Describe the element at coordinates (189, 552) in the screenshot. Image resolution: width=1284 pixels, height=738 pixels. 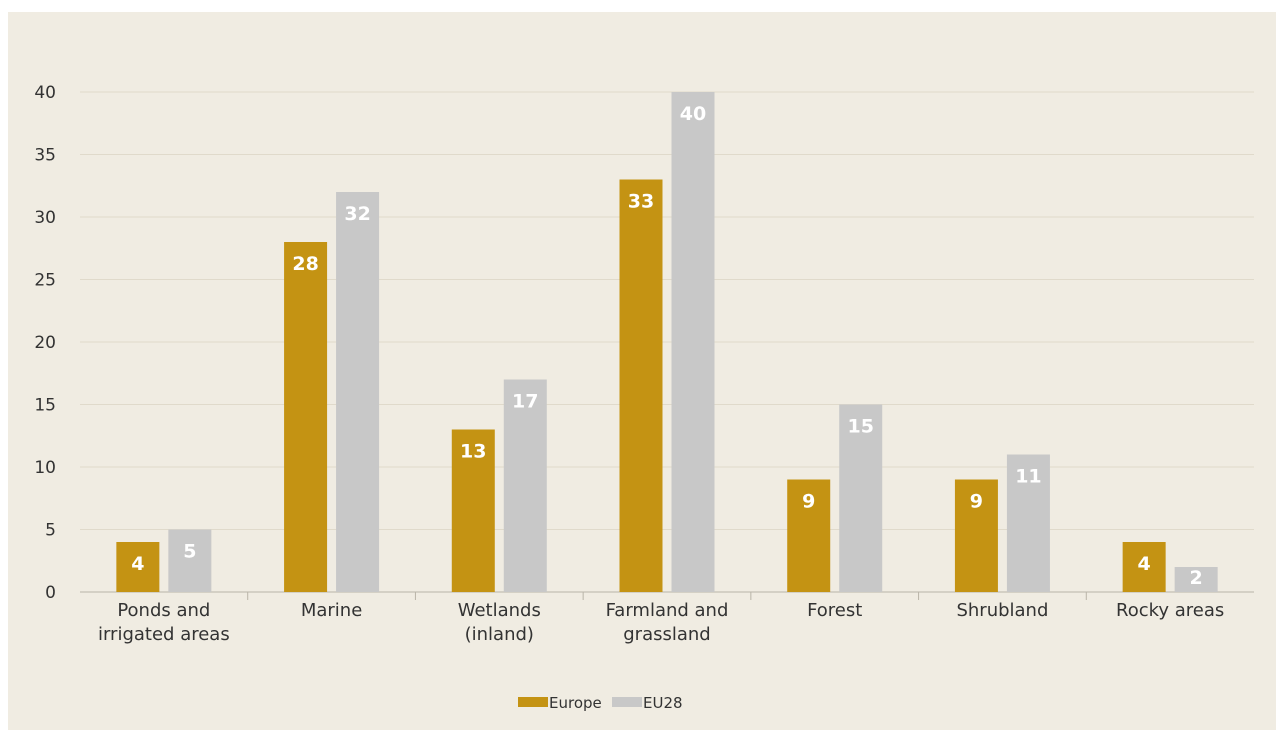
I see `bar-value-label: 5` at that location.